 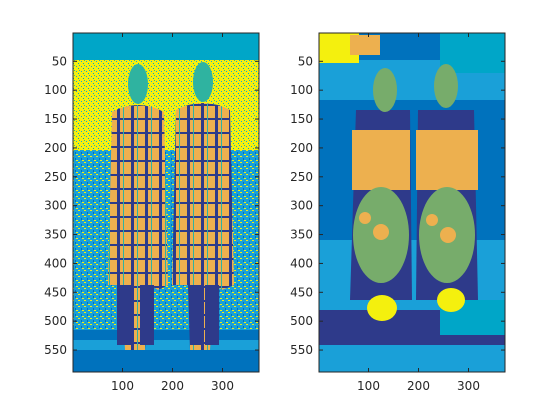 What do you see at coordinates (301, 148) in the screenshot?
I see `right-ytick-label: 200` at bounding box center [301, 148].